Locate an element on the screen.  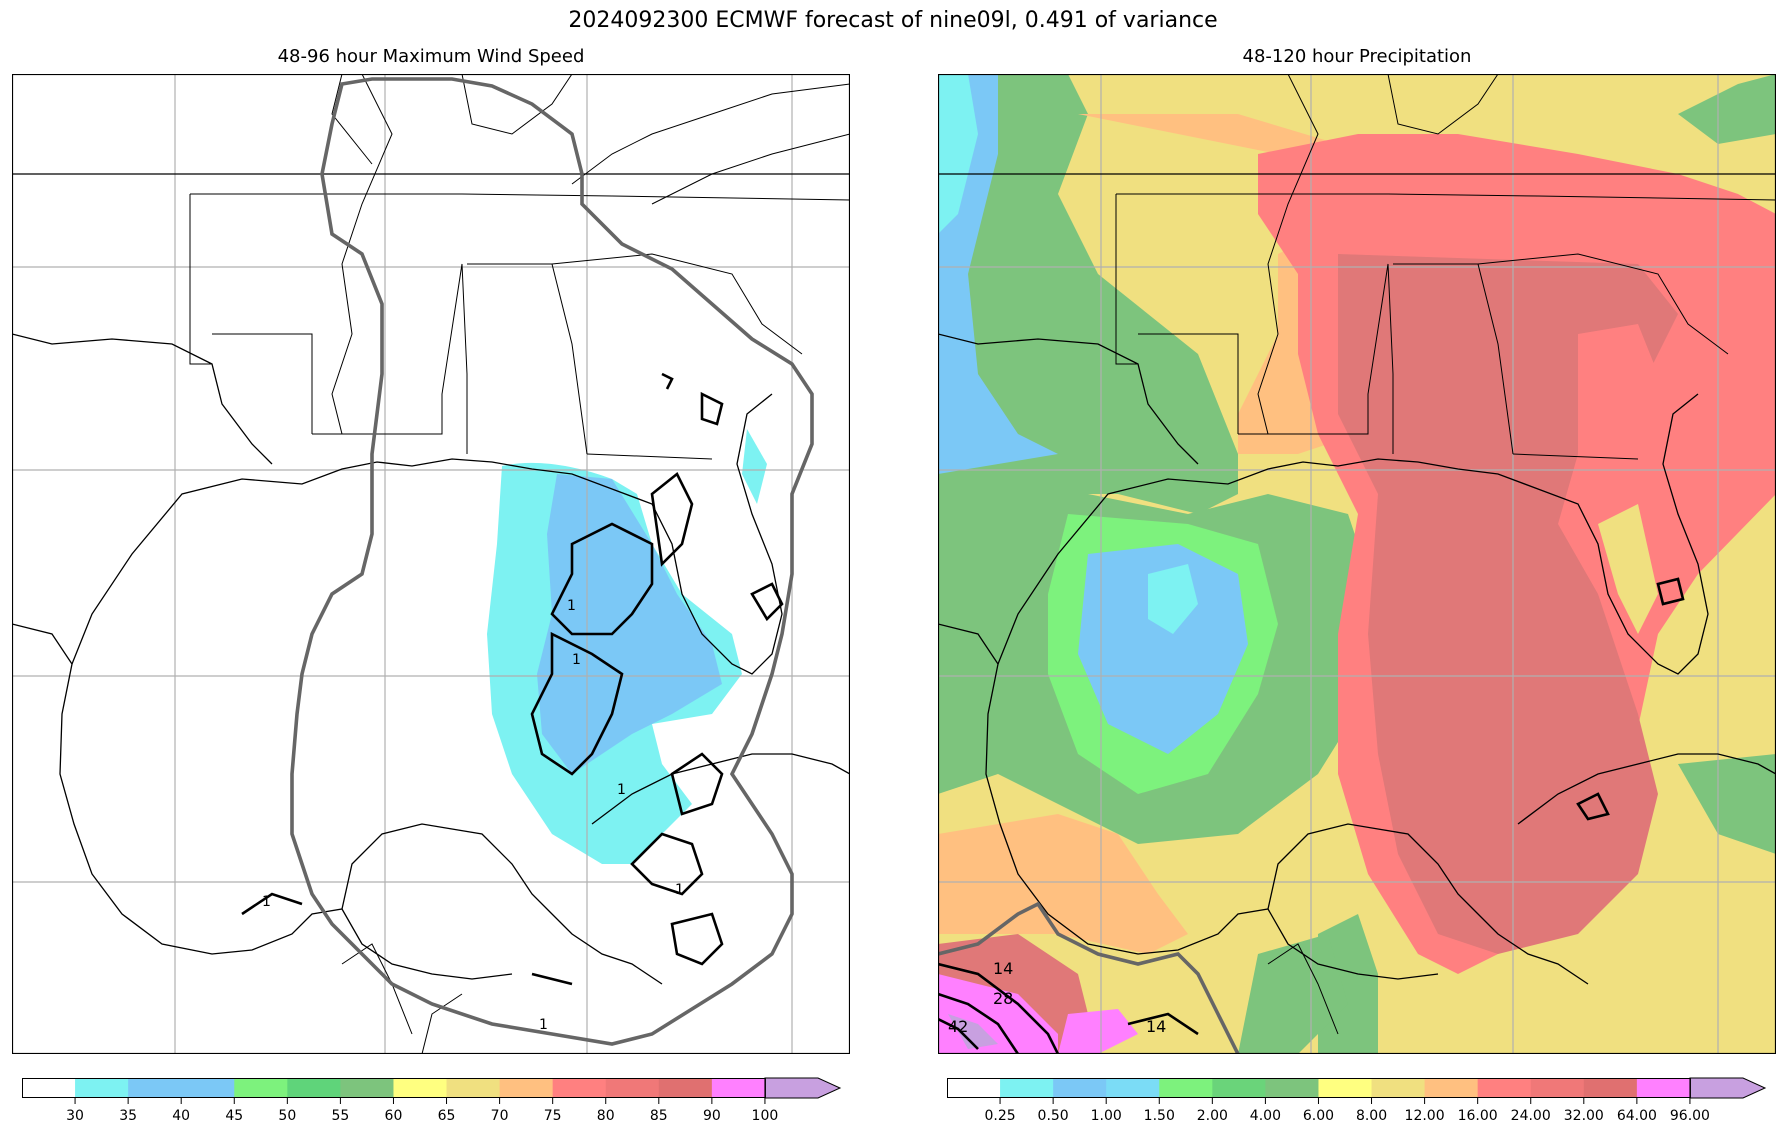
right-colorbar-outline is located at coordinates (1319, 1088).